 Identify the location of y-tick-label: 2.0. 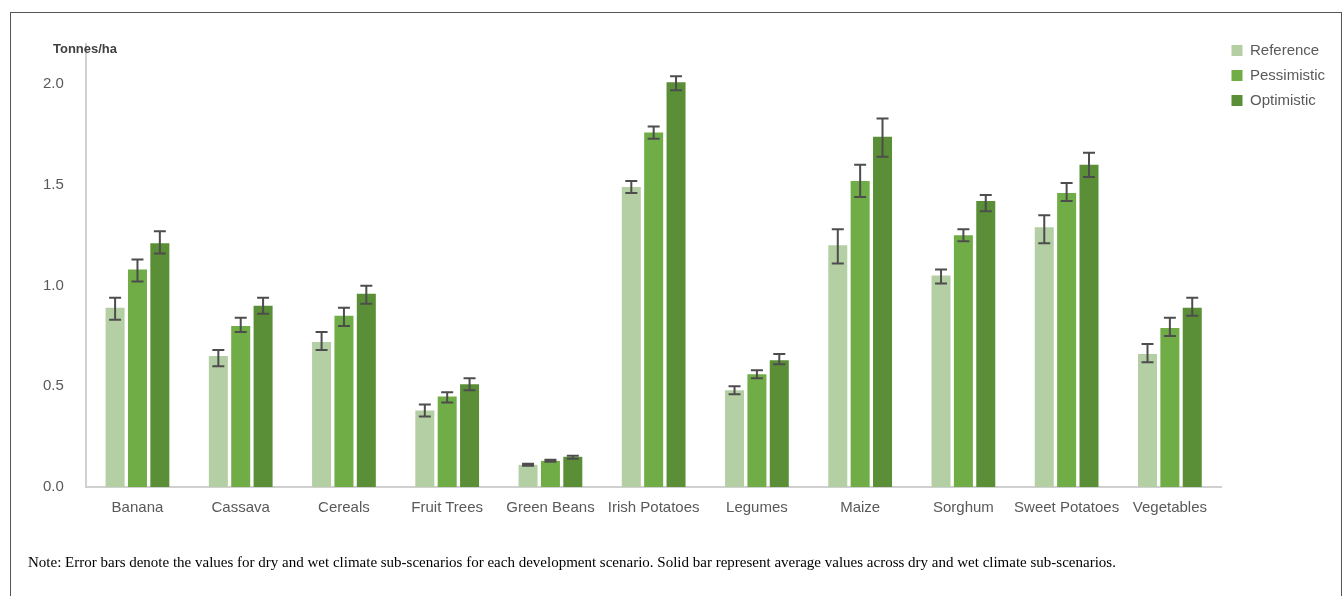
(53, 83).